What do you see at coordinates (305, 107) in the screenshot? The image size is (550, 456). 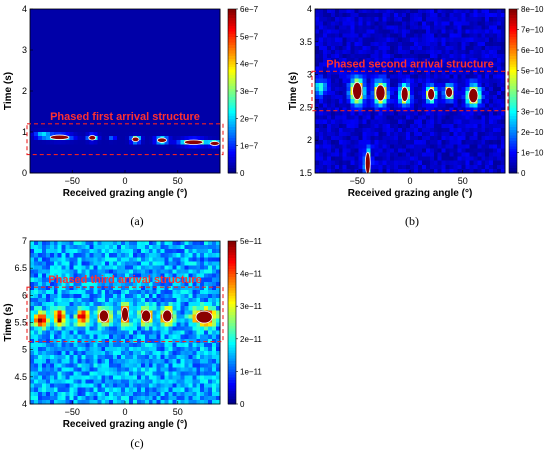 I see `y-tick-label: 2.5` at bounding box center [305, 107].